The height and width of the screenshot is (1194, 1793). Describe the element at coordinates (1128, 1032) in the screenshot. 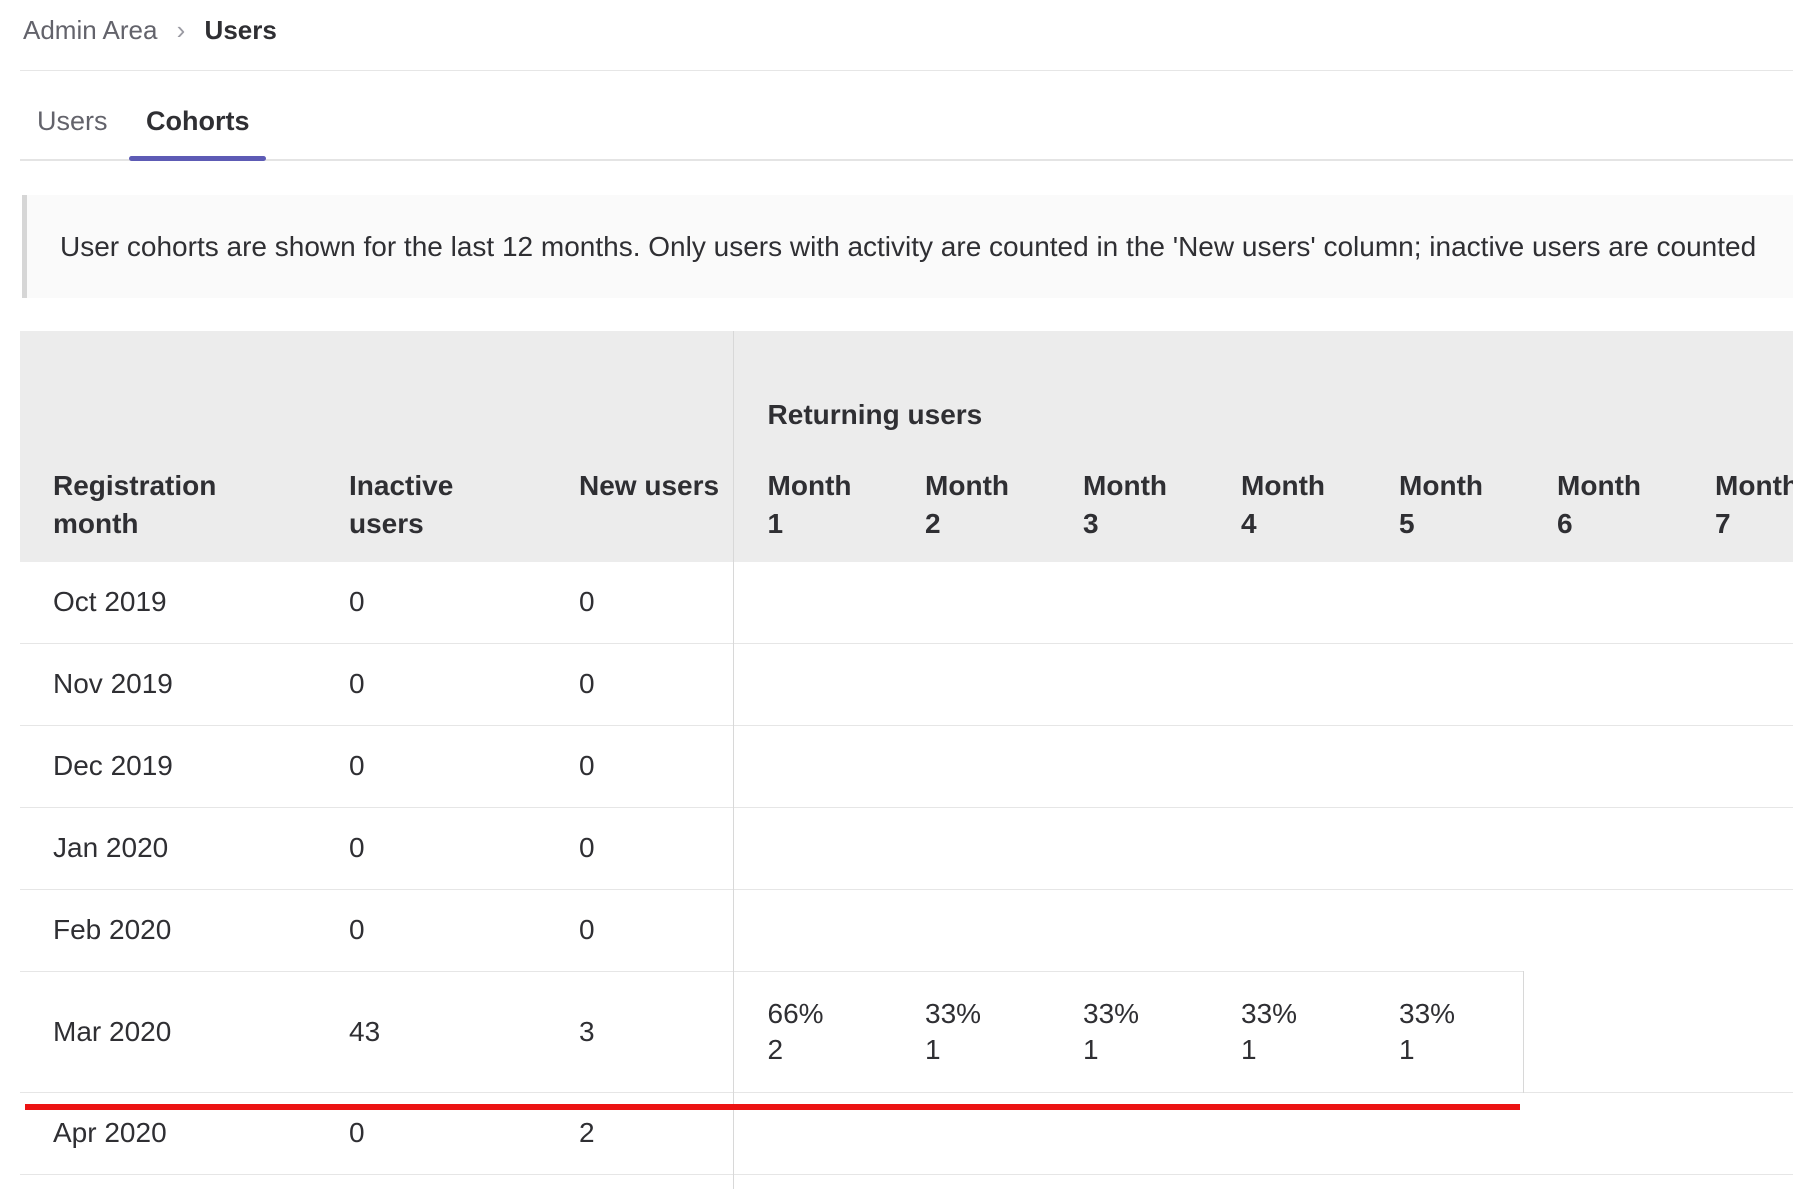

I see `cell-month-3: 33% 1` at that location.